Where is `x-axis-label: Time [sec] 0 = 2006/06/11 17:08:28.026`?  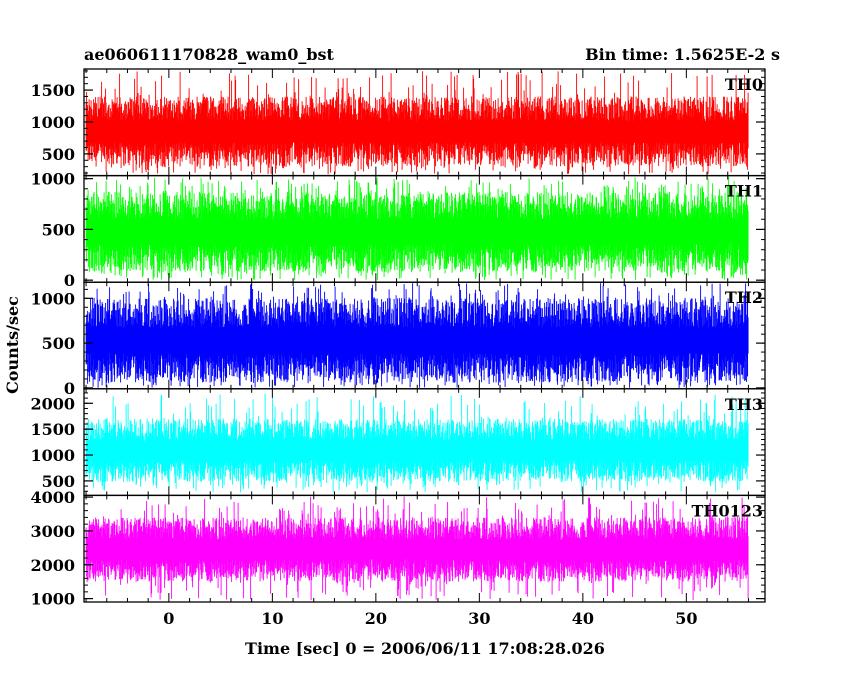 x-axis-label: Time [sec] 0 = 2006/06/11 17:08:28.026 is located at coordinates (425, 648).